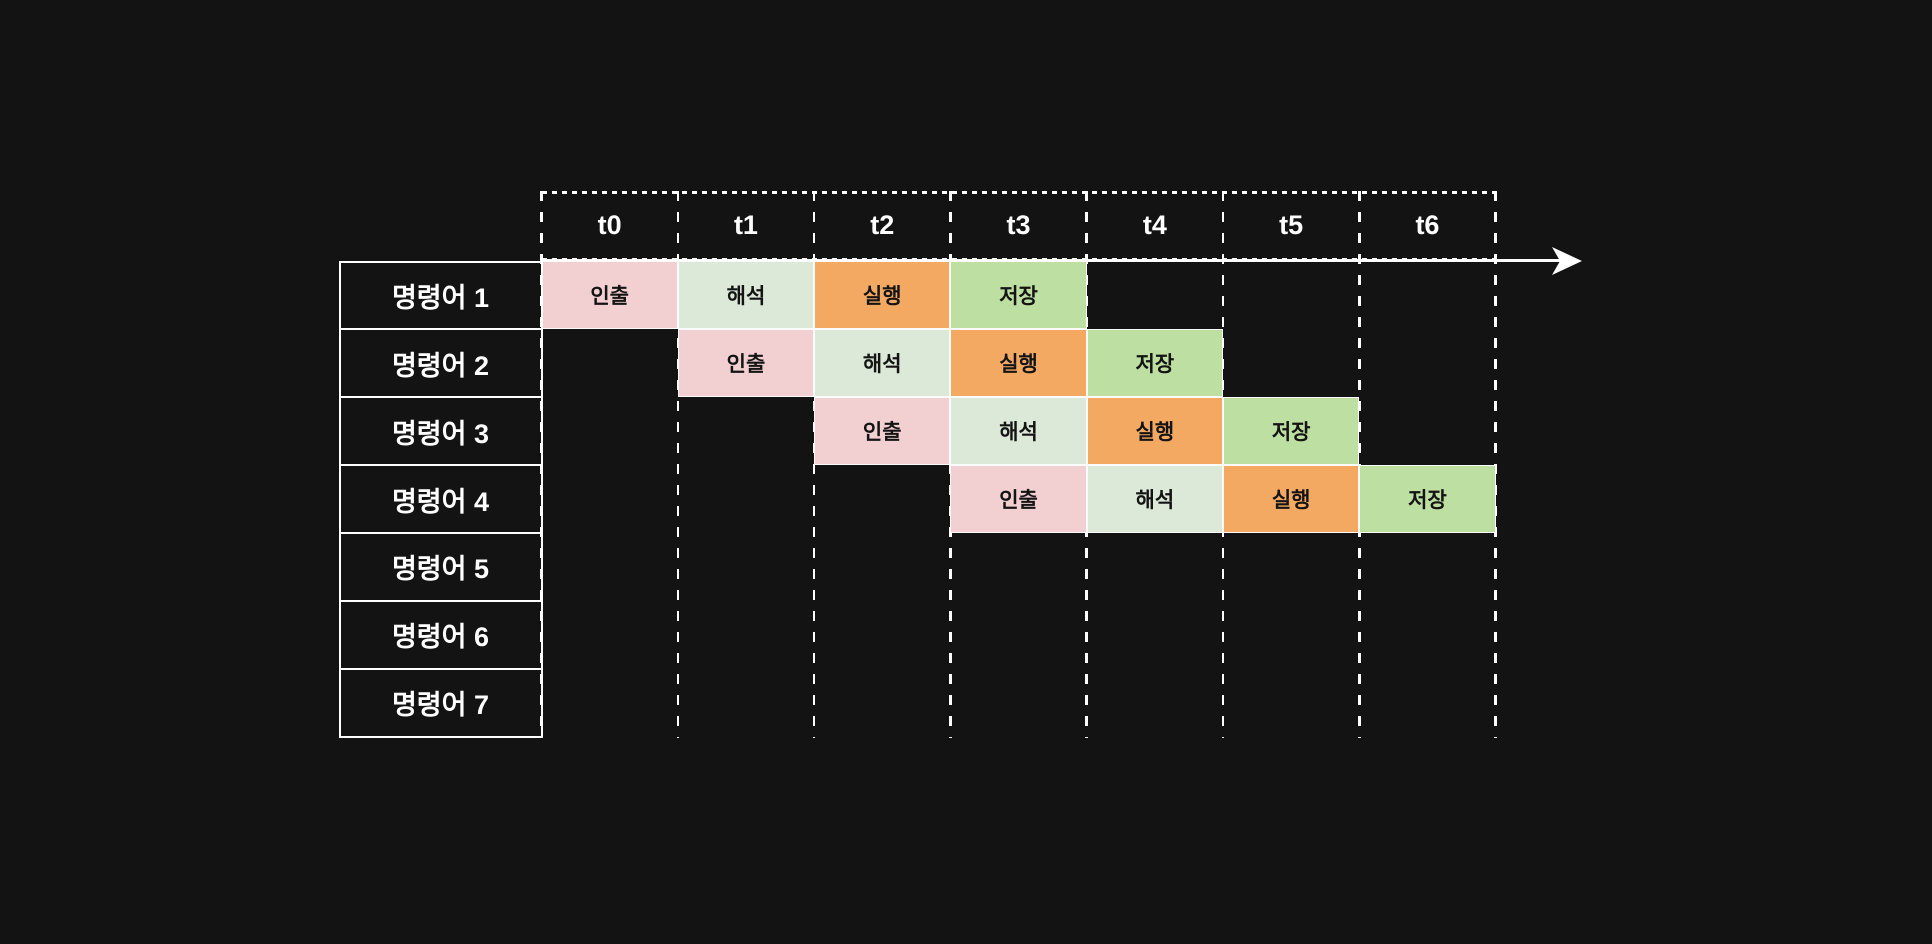 The image size is (1932, 944). I want to click on pipeline-cell-instr1-fetch: 인출, so click(609, 294).